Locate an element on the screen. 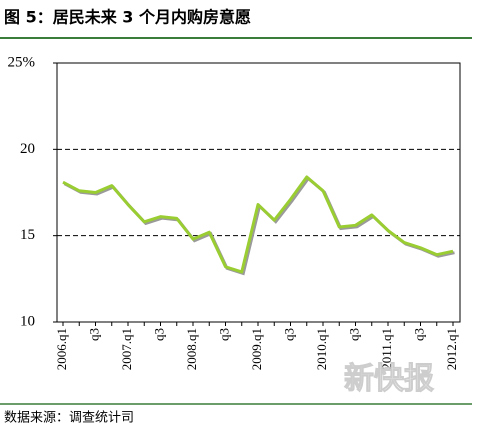  watermark: 新快报 is located at coordinates (389, 379).